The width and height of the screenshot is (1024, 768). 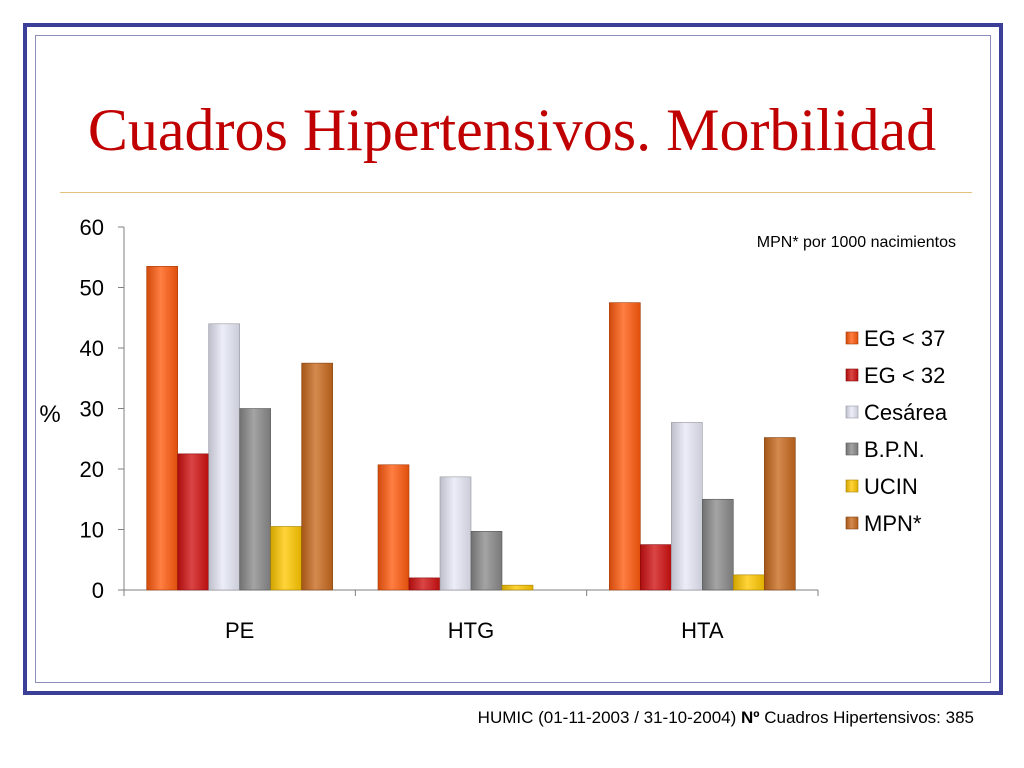 What do you see at coordinates (92, 469) in the screenshot?
I see `y-tick-label: 20` at bounding box center [92, 469].